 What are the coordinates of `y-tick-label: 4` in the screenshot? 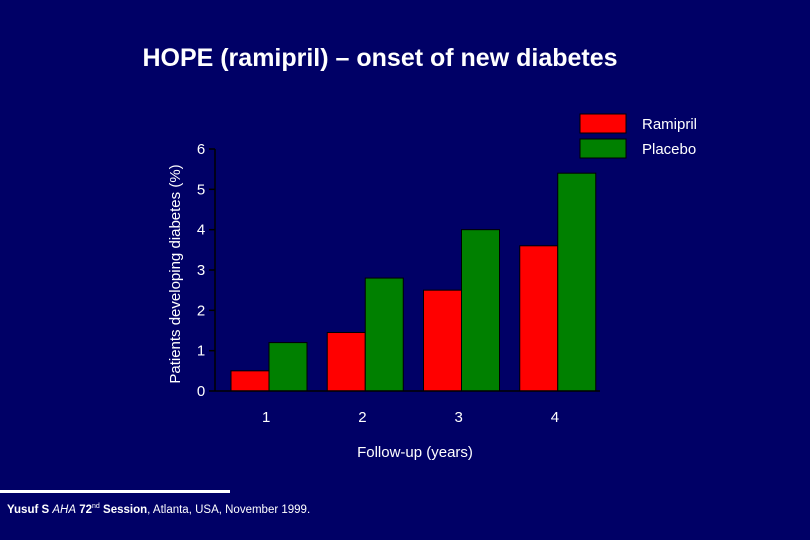 It's located at (201, 230).